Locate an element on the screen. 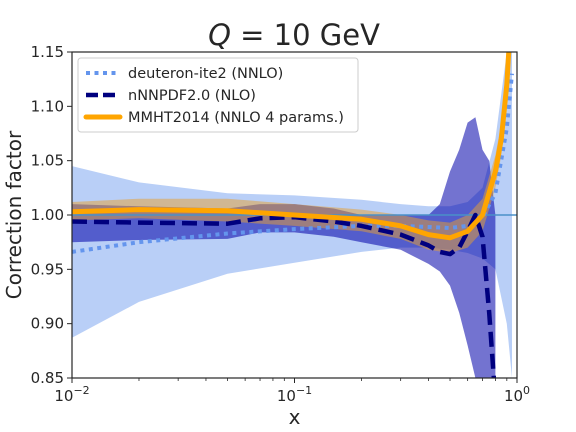  x-axis-label: x is located at coordinates (295, 417).